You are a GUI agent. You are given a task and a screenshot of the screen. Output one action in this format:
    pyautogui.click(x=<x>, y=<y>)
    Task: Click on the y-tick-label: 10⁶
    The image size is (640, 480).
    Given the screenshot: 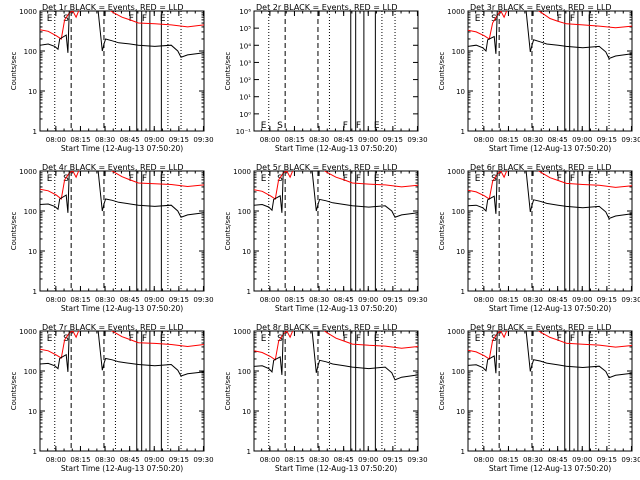 What is the action you would take?
    pyautogui.click(x=245, y=12)
    